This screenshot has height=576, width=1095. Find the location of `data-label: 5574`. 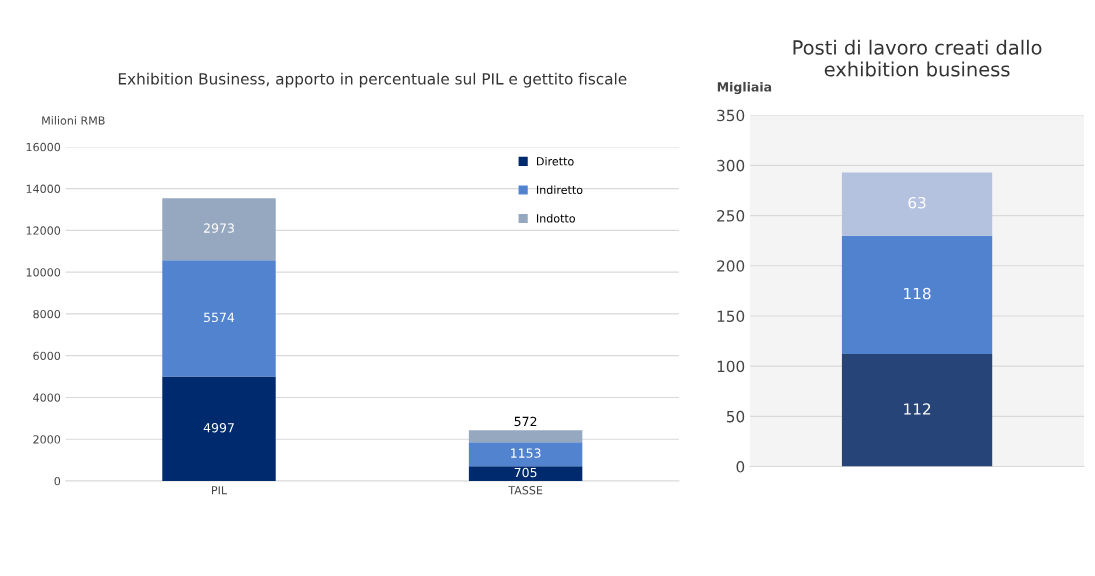

data-label: 5574 is located at coordinates (219, 317).